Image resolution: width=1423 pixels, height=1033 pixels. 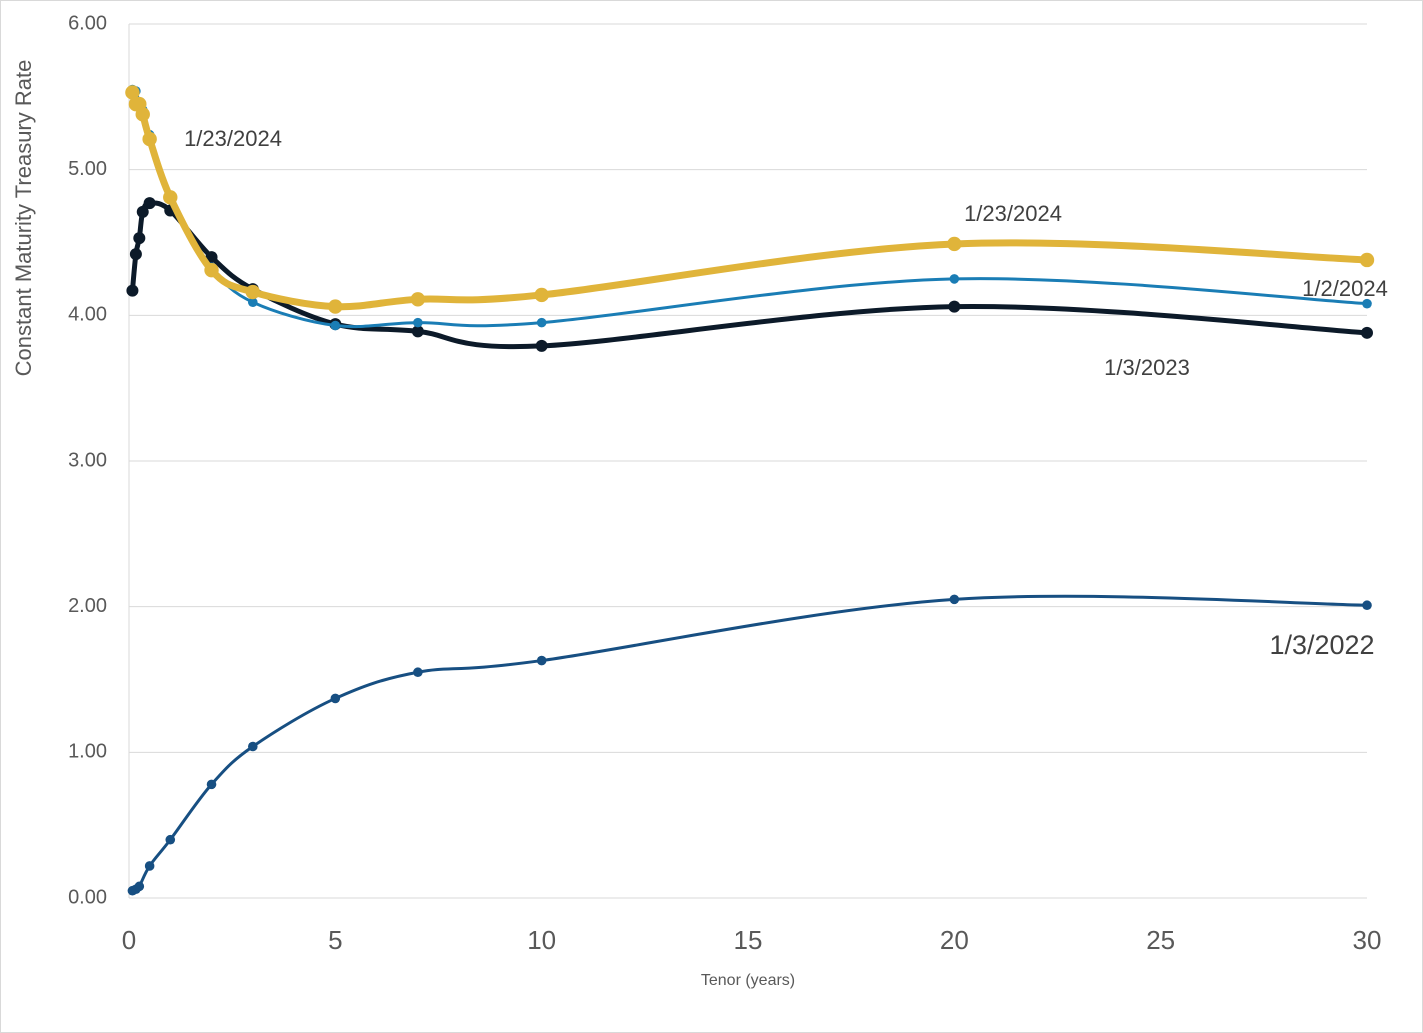 I want to click on x-tick-label: 5, so click(x=335, y=940).